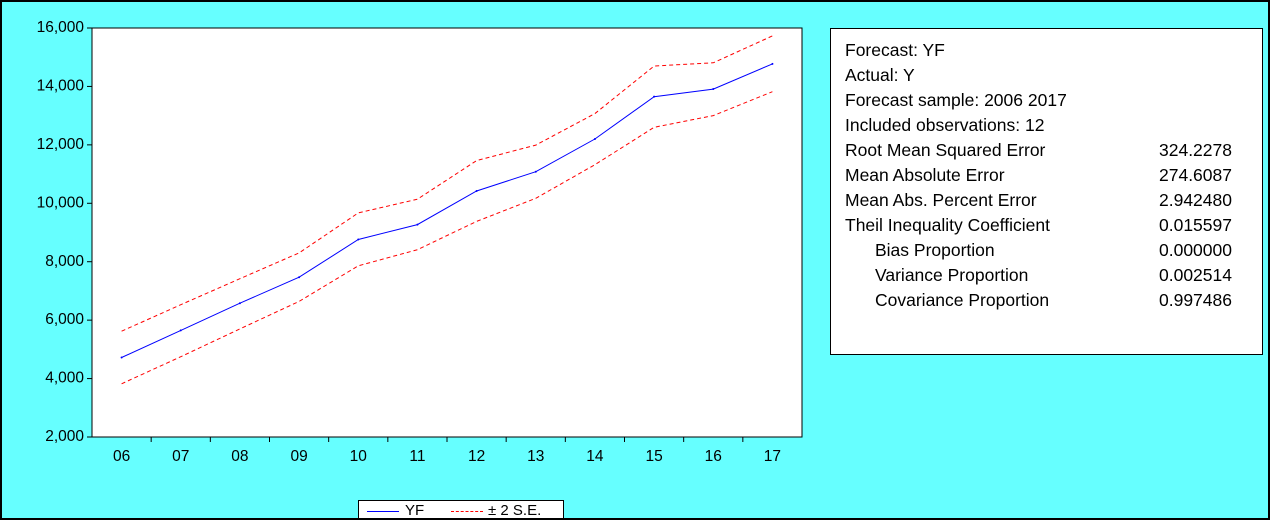  I want to click on legend-label-se: ± 2 S.E., so click(515, 510).